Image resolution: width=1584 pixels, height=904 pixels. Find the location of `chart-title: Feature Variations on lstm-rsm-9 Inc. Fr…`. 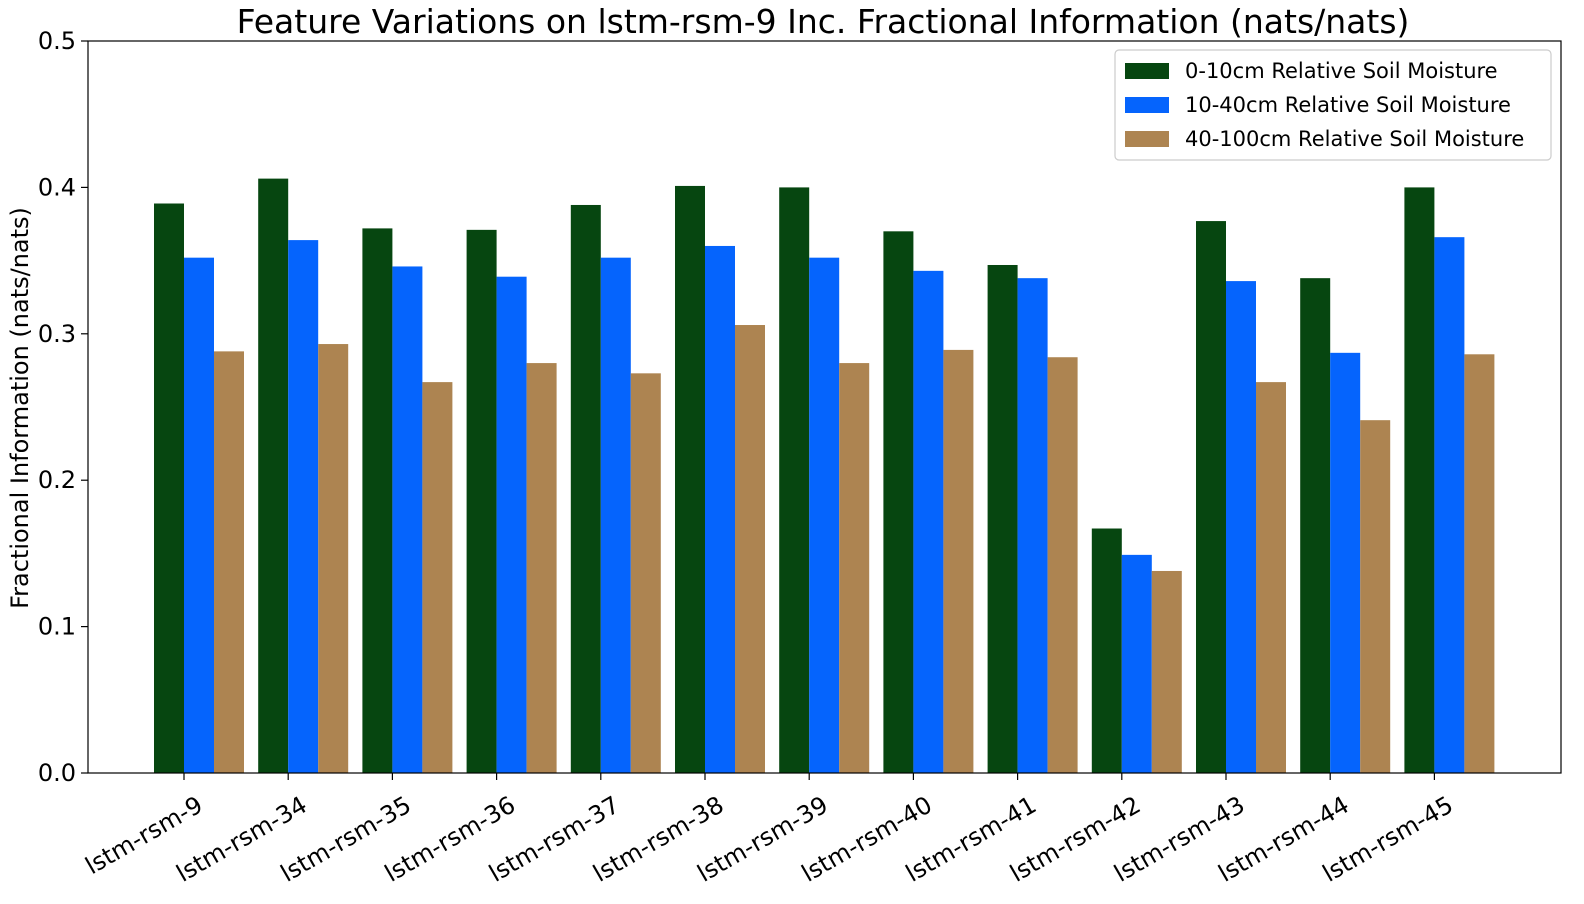

chart-title: Feature Variations on lstm-rsm-9 Inc. Fr… is located at coordinates (823, 21).